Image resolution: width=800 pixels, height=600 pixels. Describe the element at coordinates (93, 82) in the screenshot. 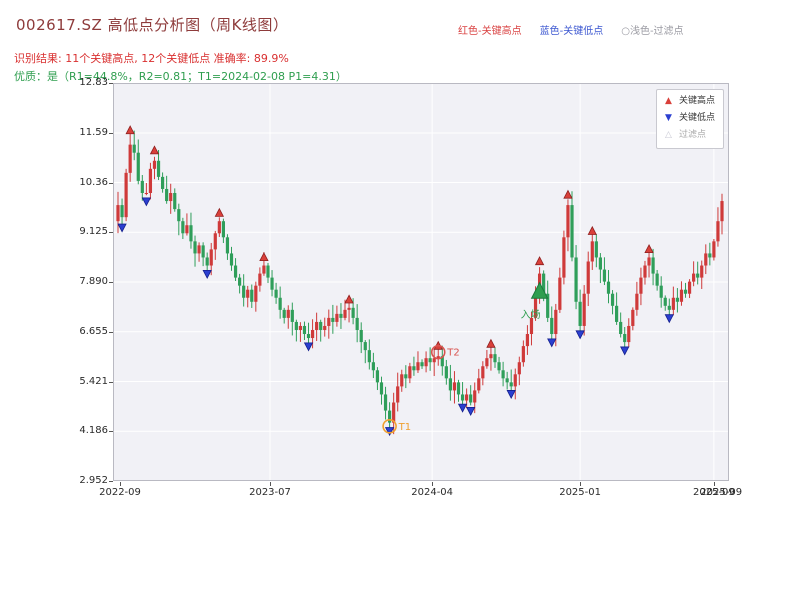

I see `y-axis-tick-label: 12.83` at that location.